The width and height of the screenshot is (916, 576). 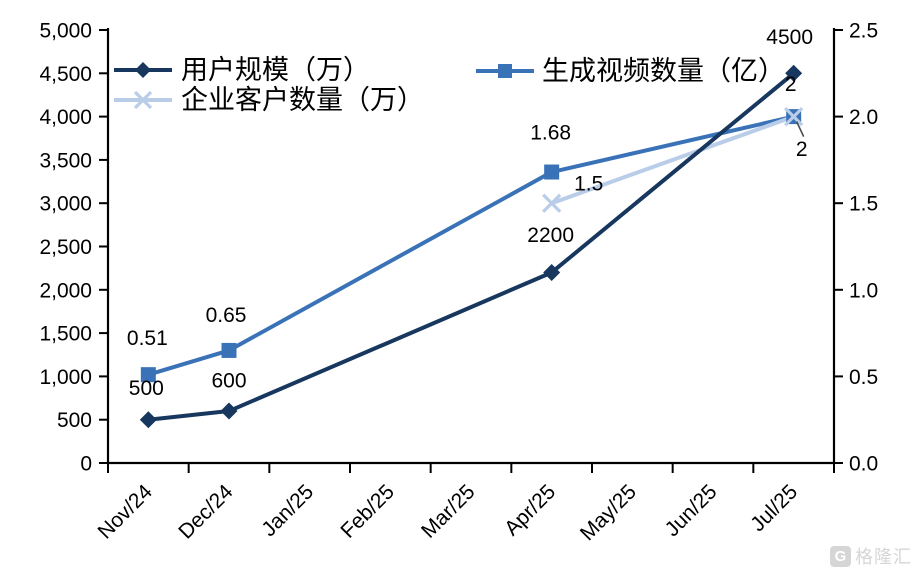 I want to click on watermark-text: 格隆汇, so click(x=883, y=557).